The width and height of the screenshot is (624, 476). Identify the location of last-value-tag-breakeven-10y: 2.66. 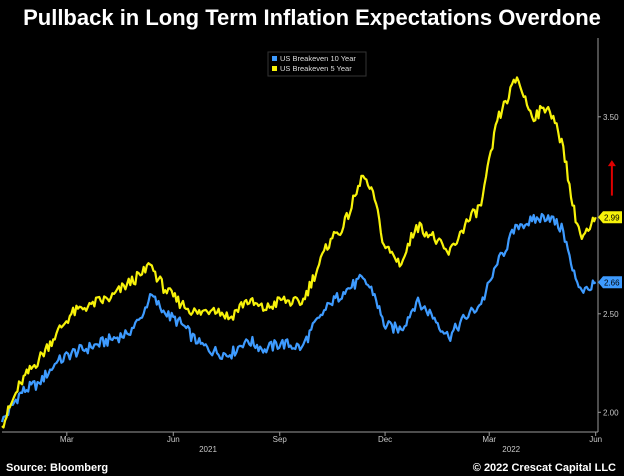
(610, 282).